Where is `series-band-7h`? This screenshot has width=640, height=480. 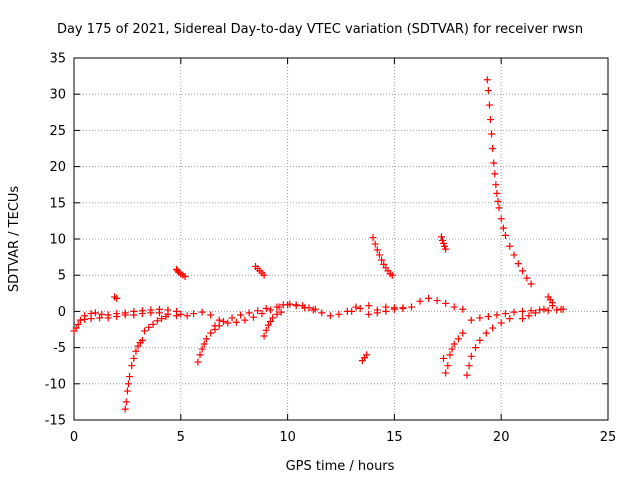 series-band-7h is located at coordinates (240, 317).